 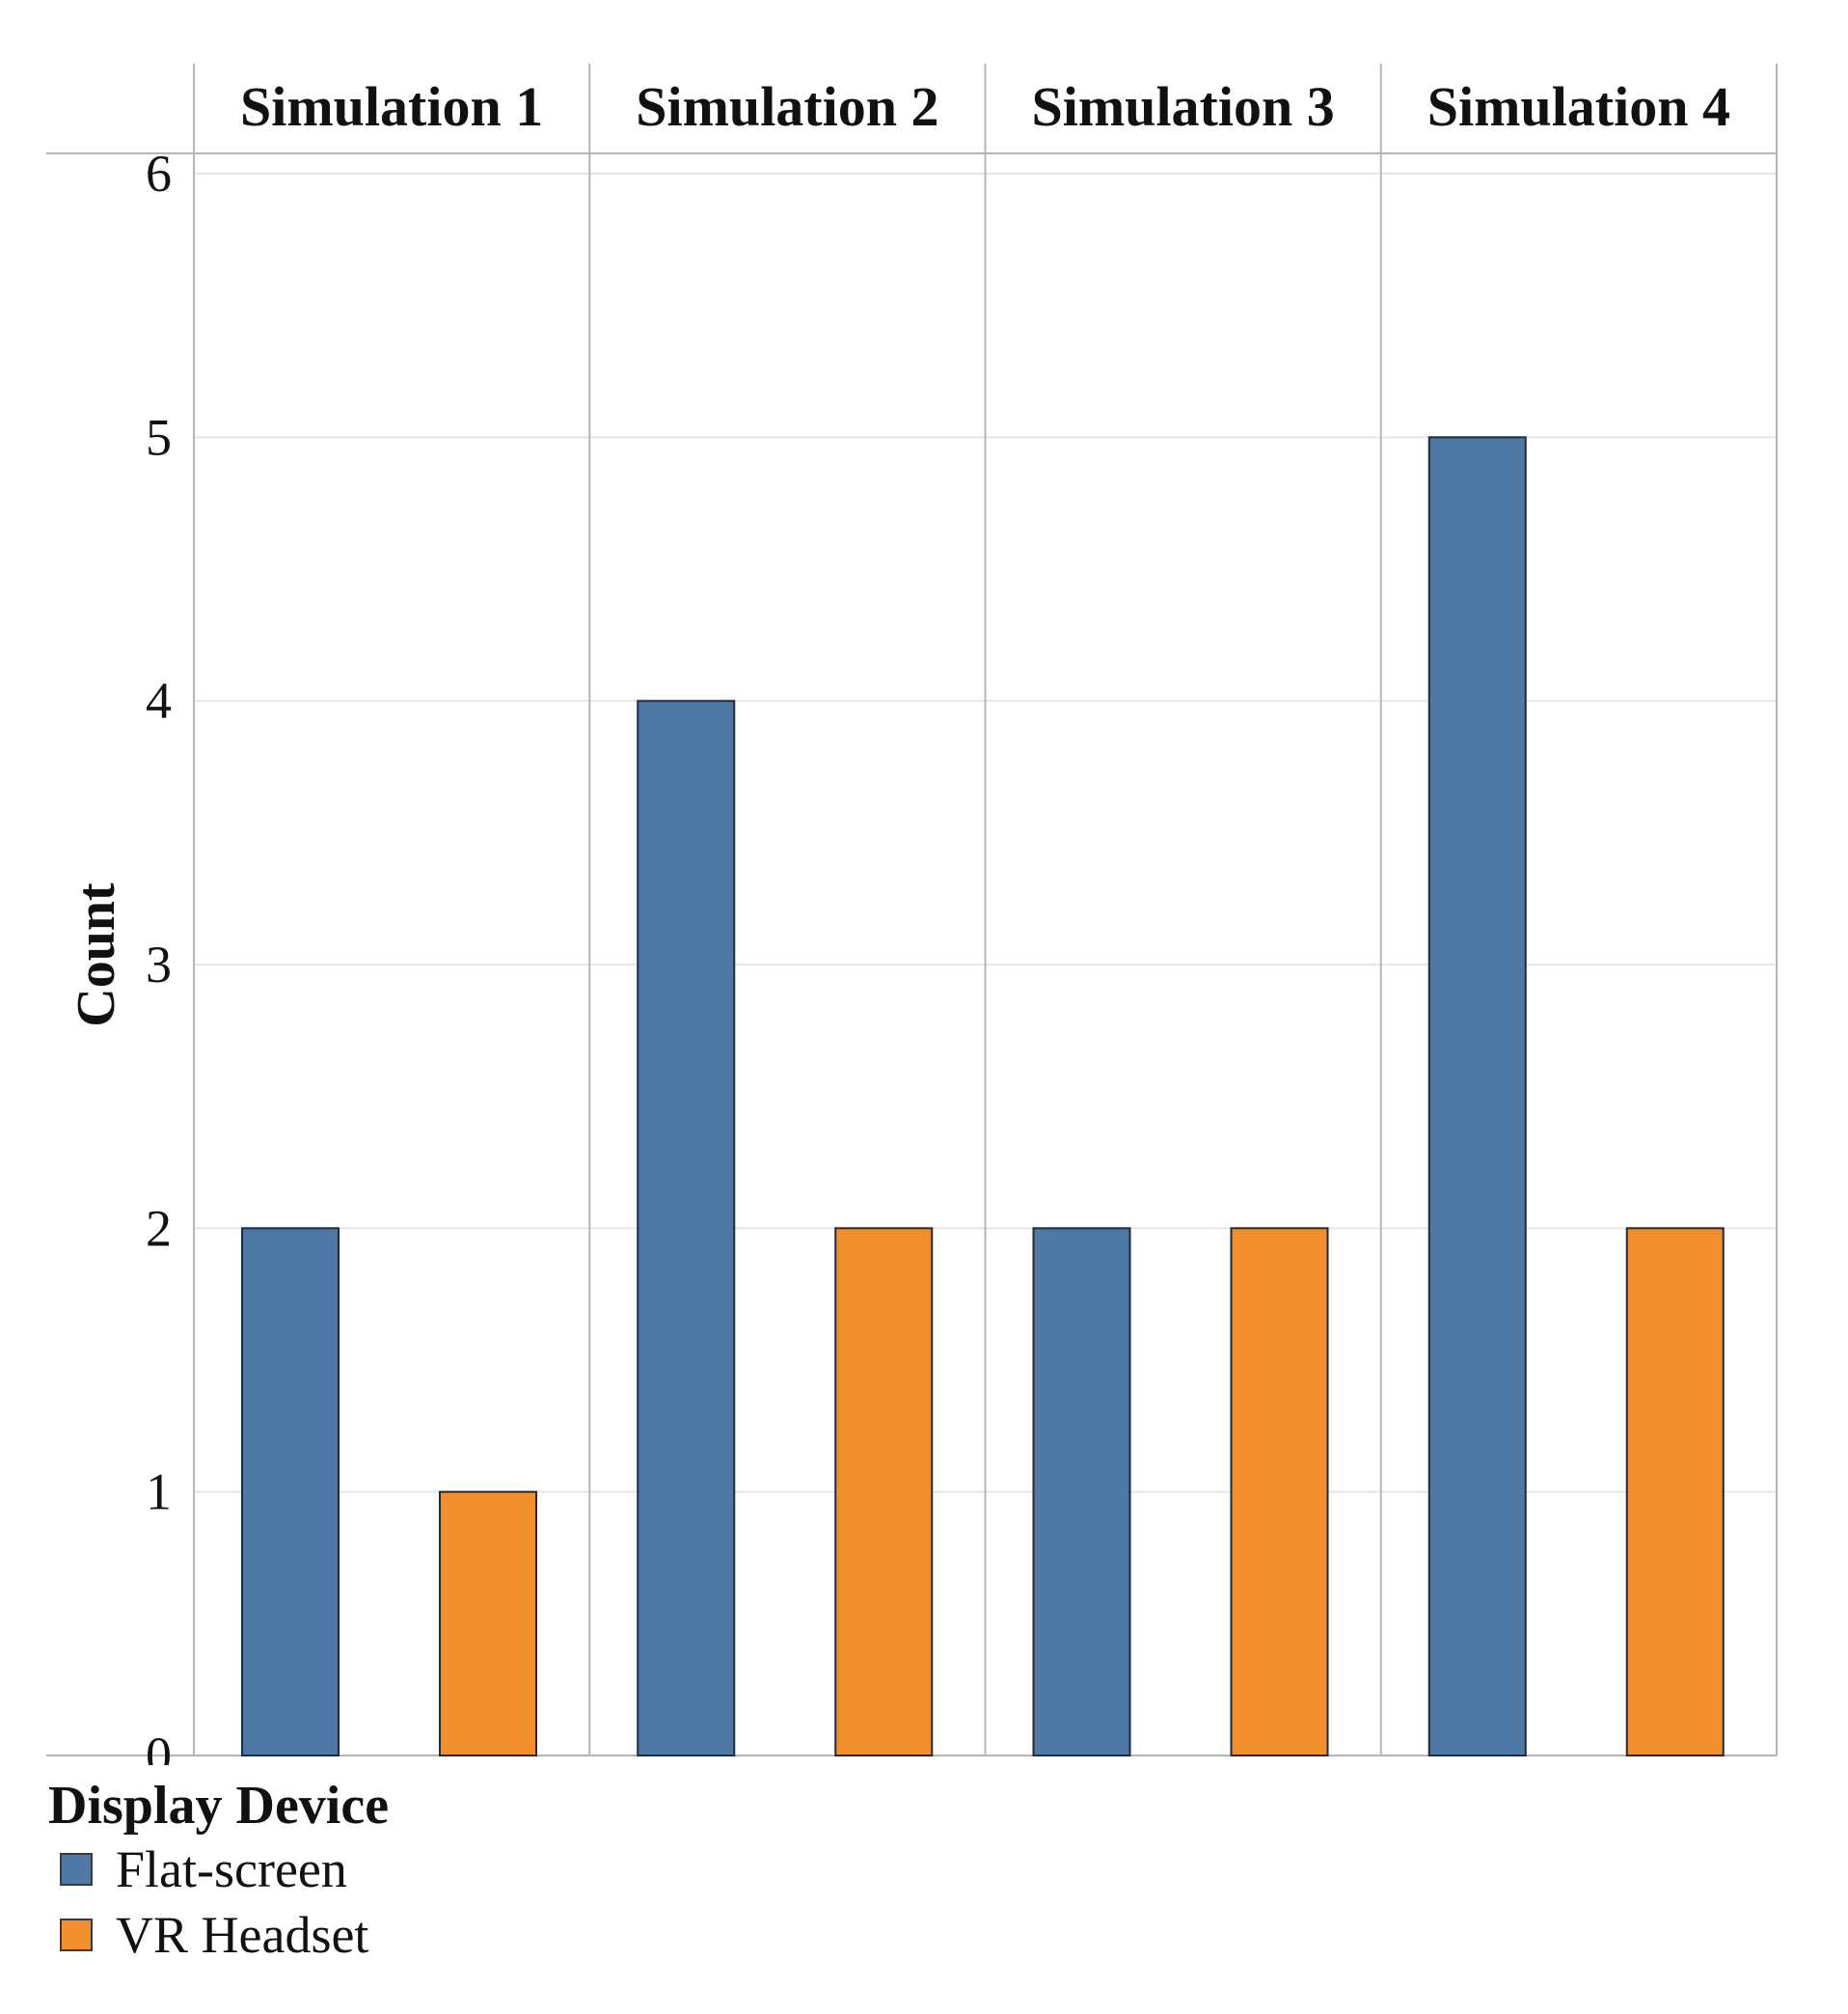 I want to click on y-tick-label-2: 2, so click(x=159, y=1228).